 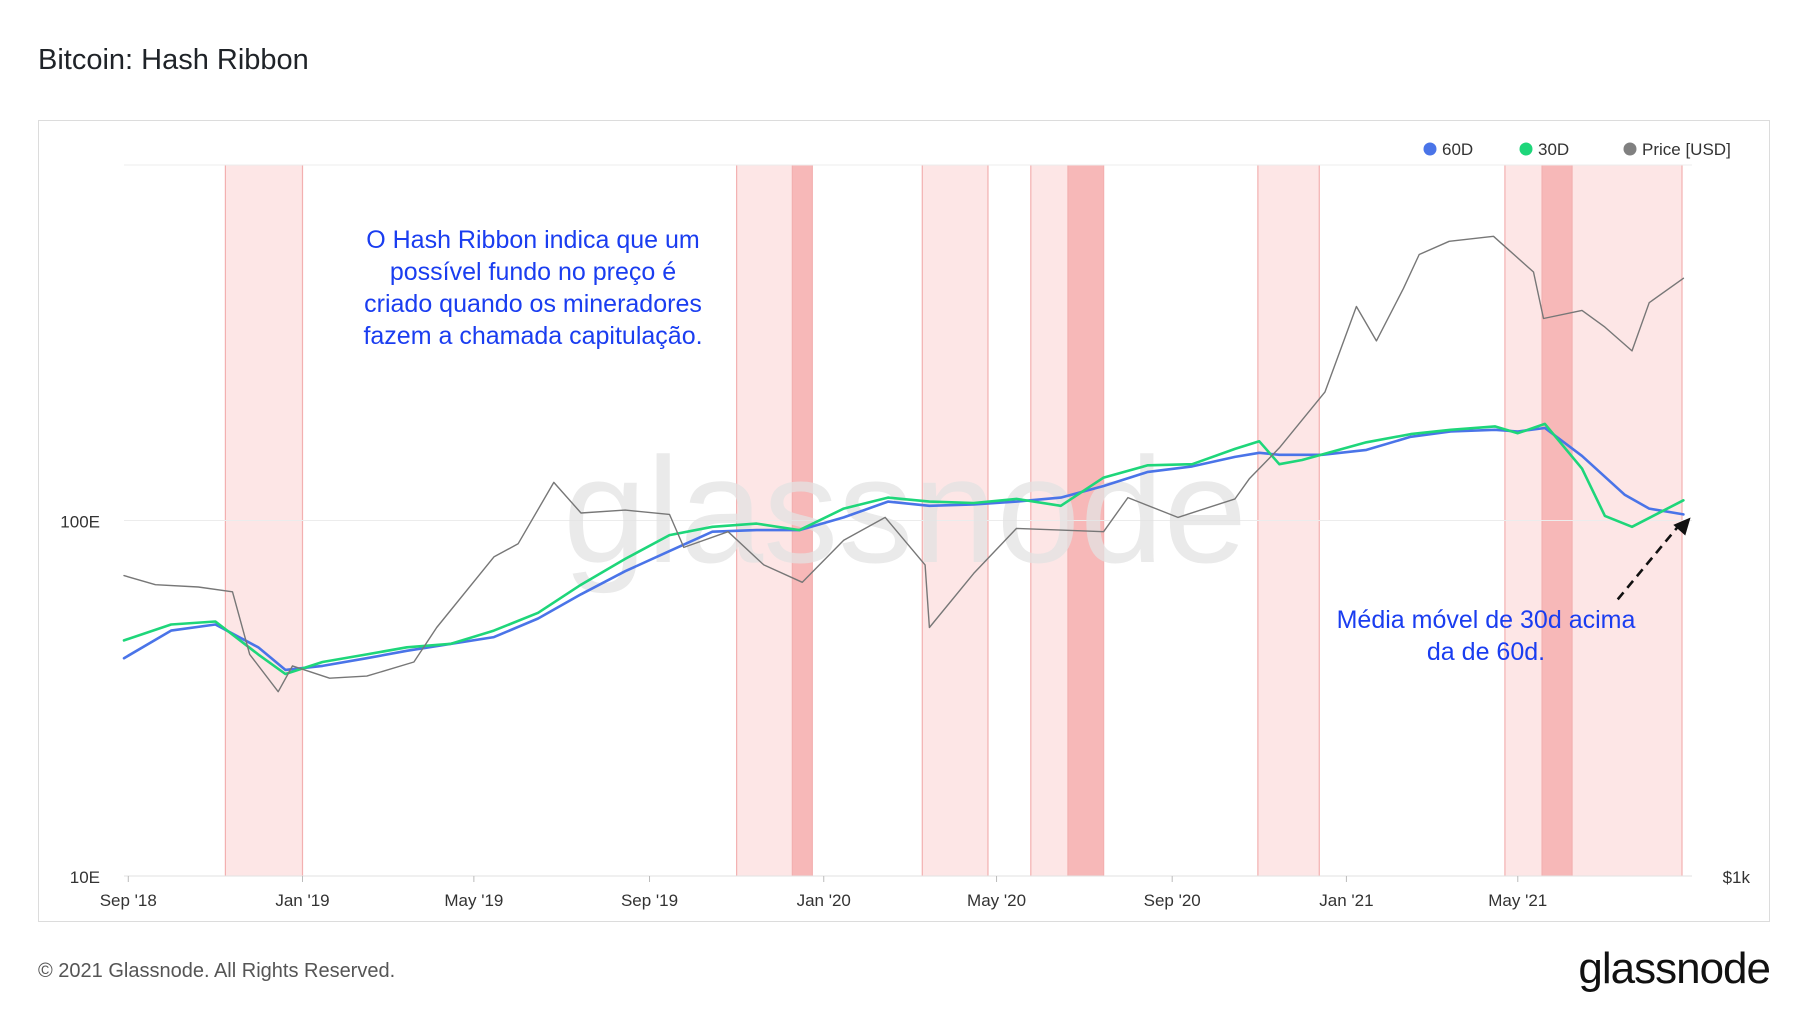 I want to click on x-tick-label: Jan '19, so click(x=302, y=900).